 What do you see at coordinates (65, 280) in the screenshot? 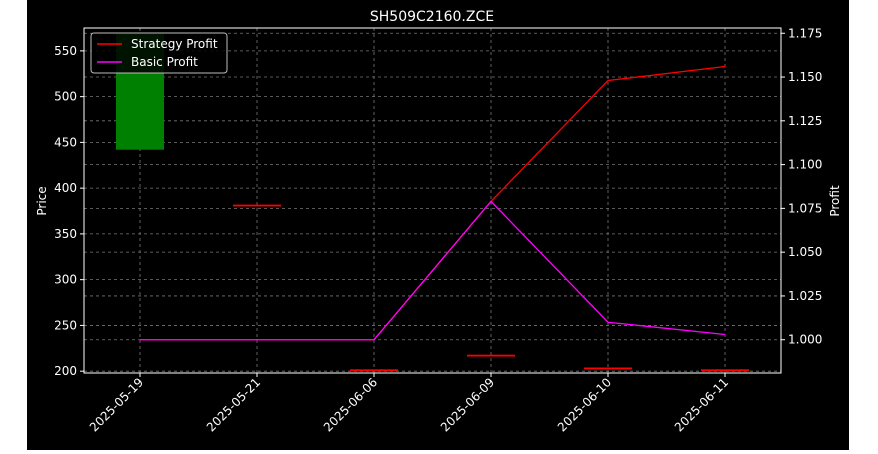
I see `price-tick-label: 300` at bounding box center [65, 280].